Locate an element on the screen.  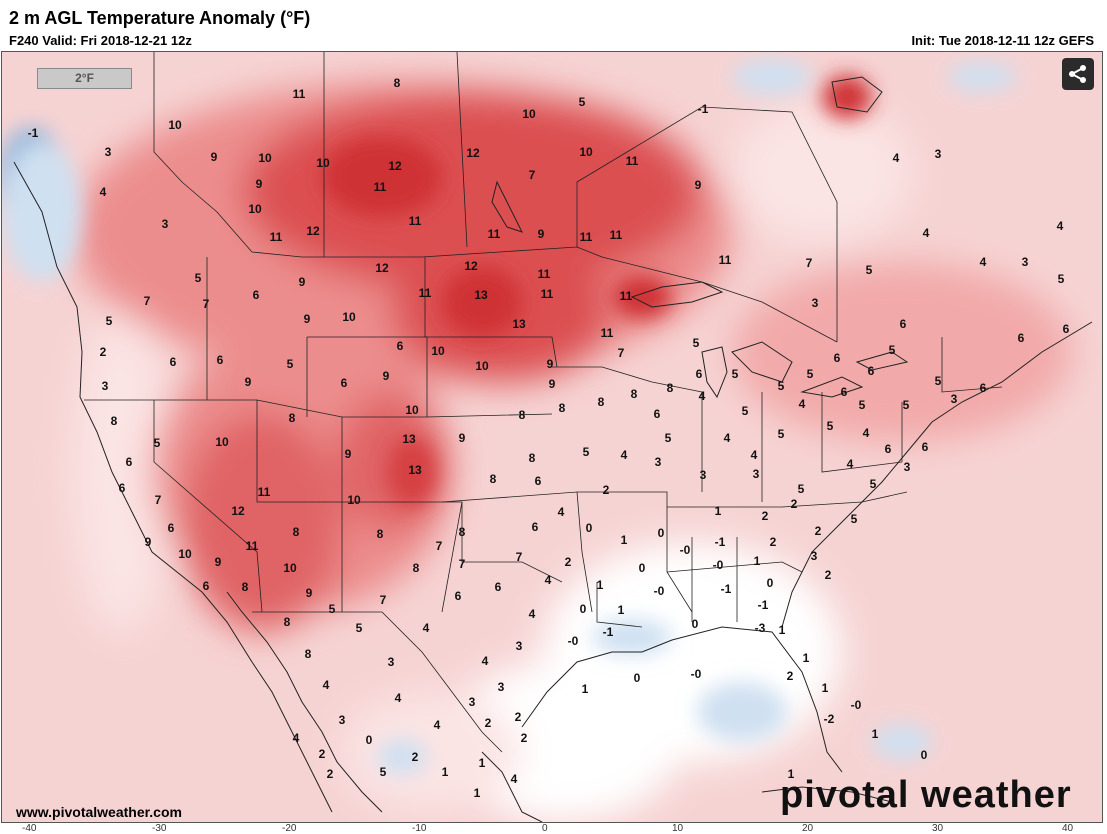
anomaly-value: 12 is located at coordinates (395, 166).